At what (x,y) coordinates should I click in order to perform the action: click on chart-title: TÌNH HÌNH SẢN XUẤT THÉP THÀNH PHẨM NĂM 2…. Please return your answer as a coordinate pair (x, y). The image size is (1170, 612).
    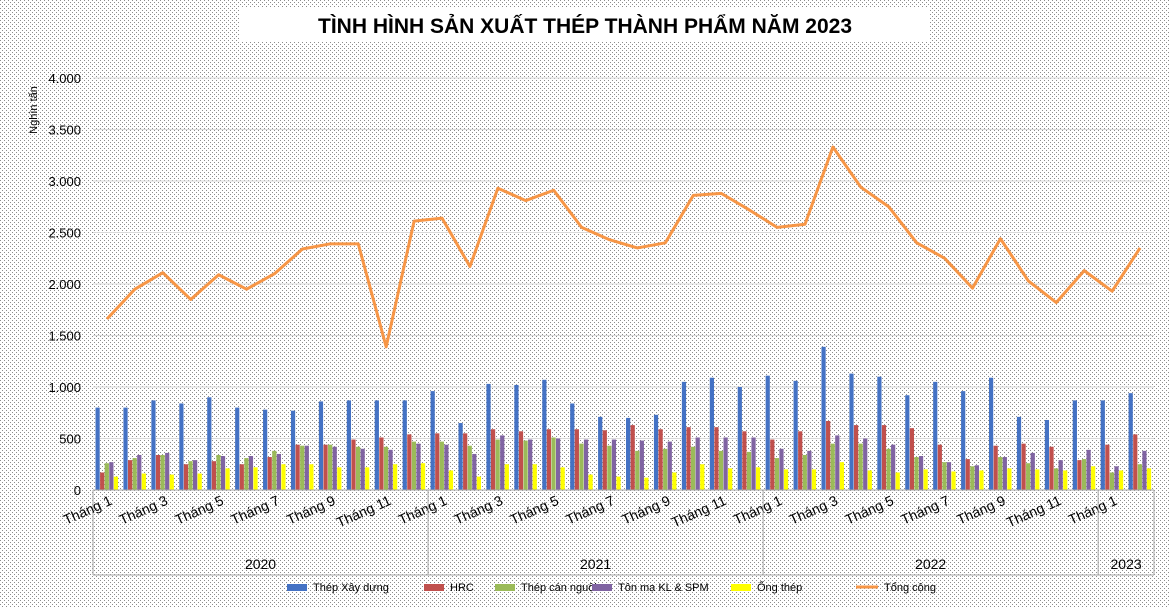
    Looking at the image, I should click on (585, 26).